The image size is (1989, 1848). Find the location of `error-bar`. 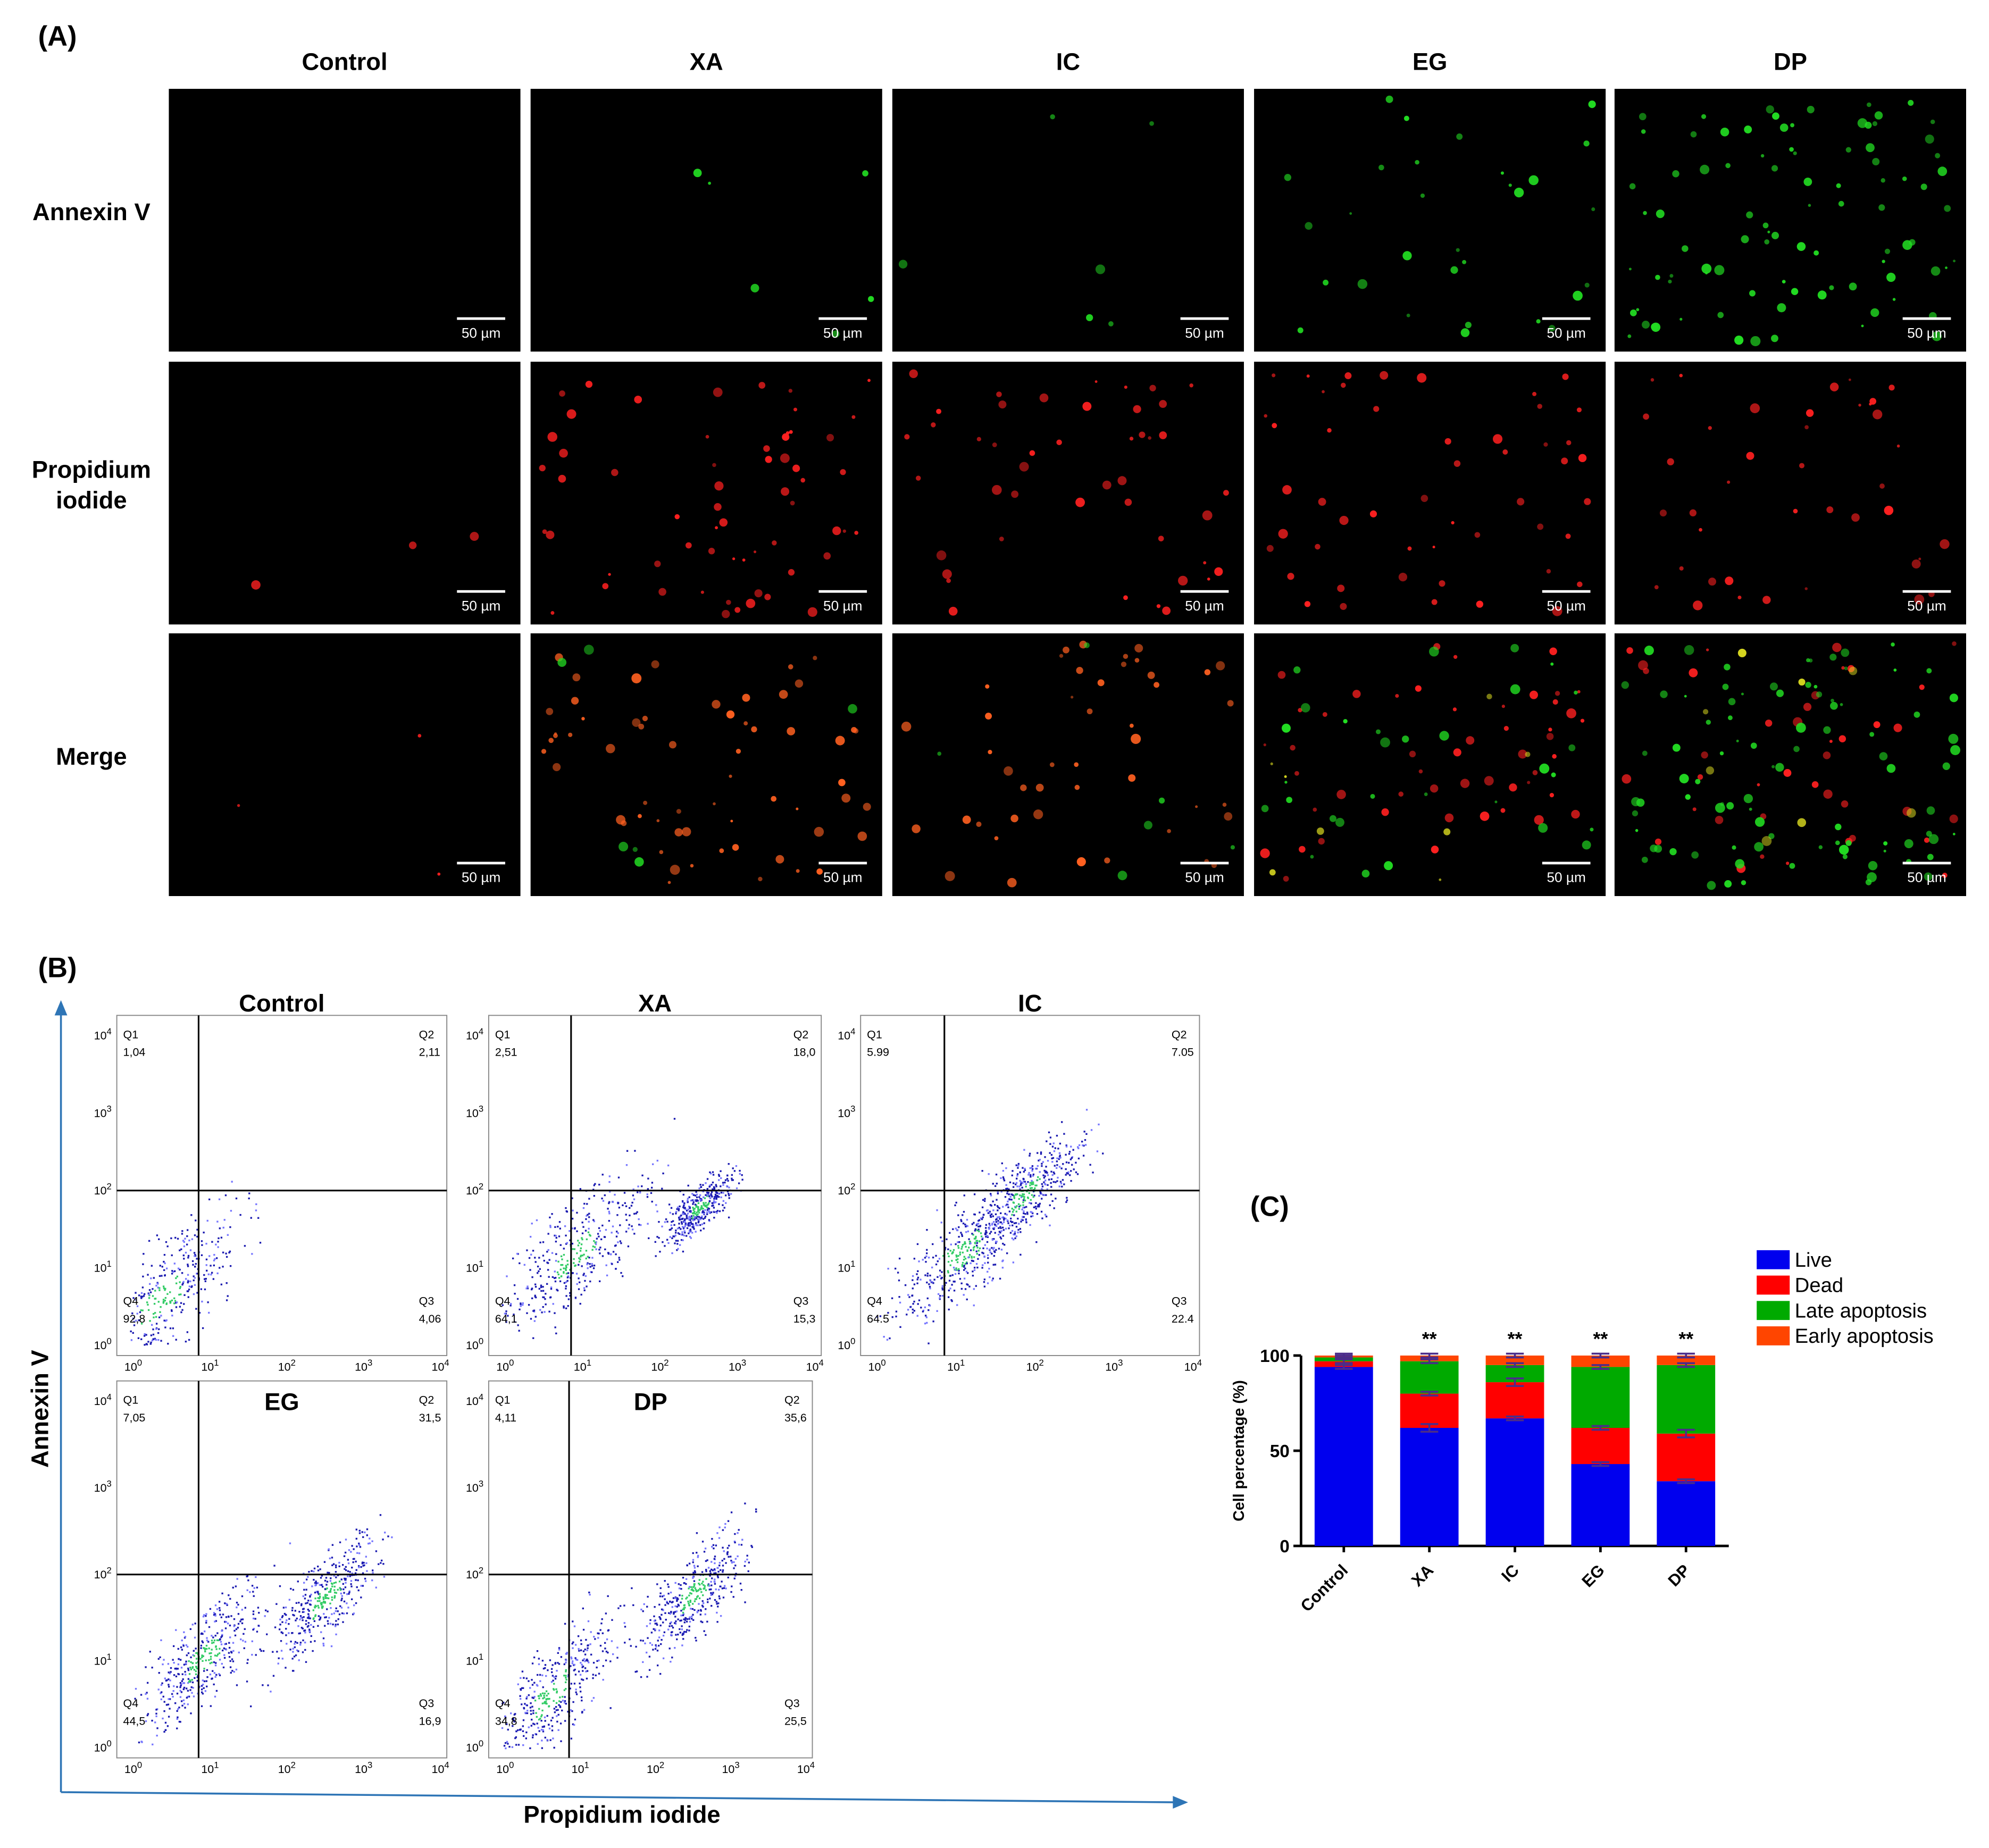

error-bar is located at coordinates (1686, 1355).